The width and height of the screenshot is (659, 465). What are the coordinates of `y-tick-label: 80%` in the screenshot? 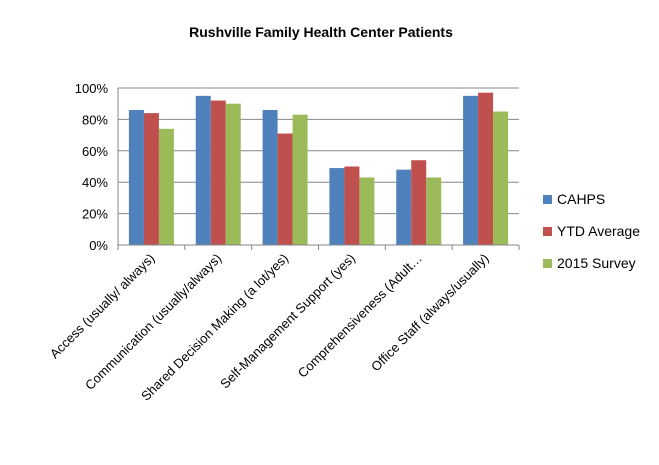 It's located at (95, 119).